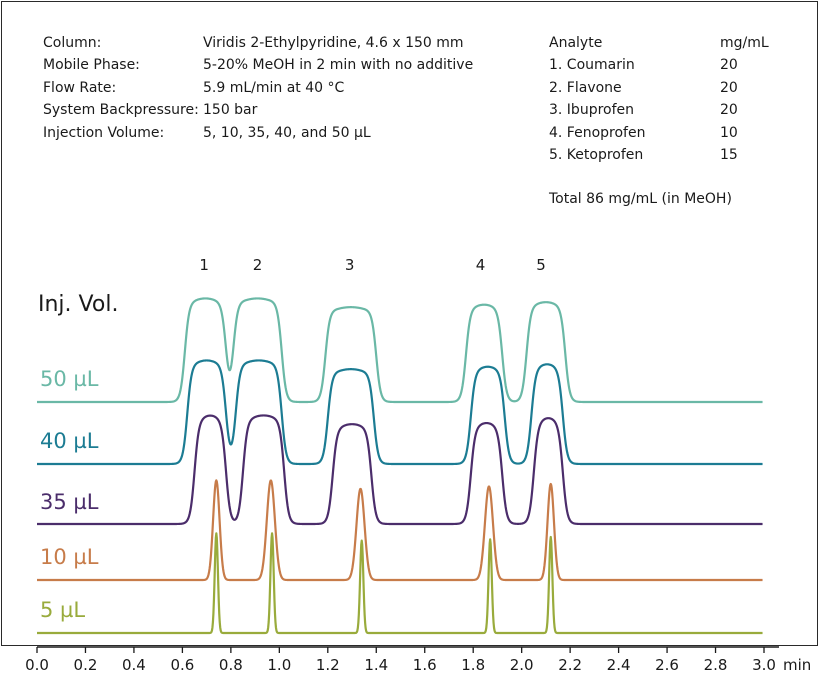  I want to click on analyte-header-conc: mg/mL, so click(744, 43).